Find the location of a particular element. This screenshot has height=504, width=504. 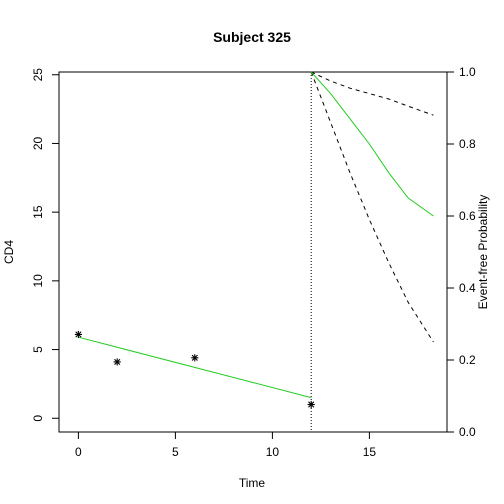

fitted-trajectory-line is located at coordinates (195, 367).